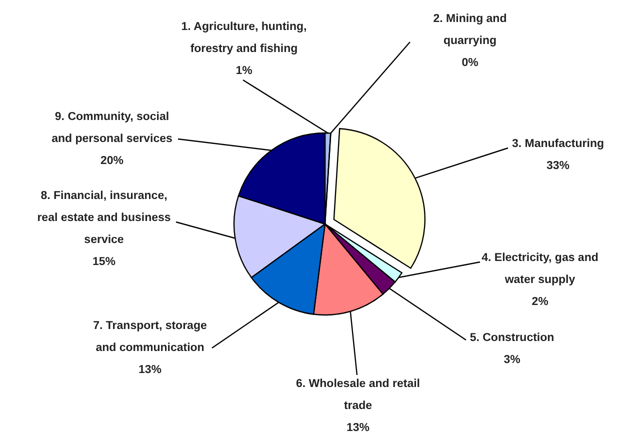 The image size is (623, 432). I want to click on category-label: 2. Mining and quarrying, so click(470, 30).